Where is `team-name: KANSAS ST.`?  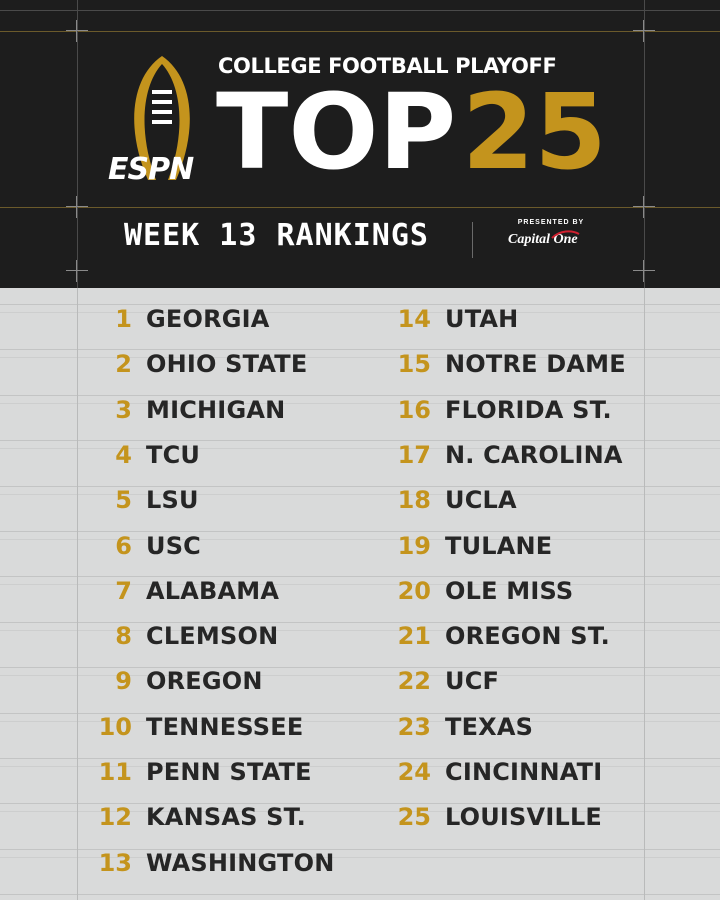
team-name: KANSAS ST. is located at coordinates (226, 817).